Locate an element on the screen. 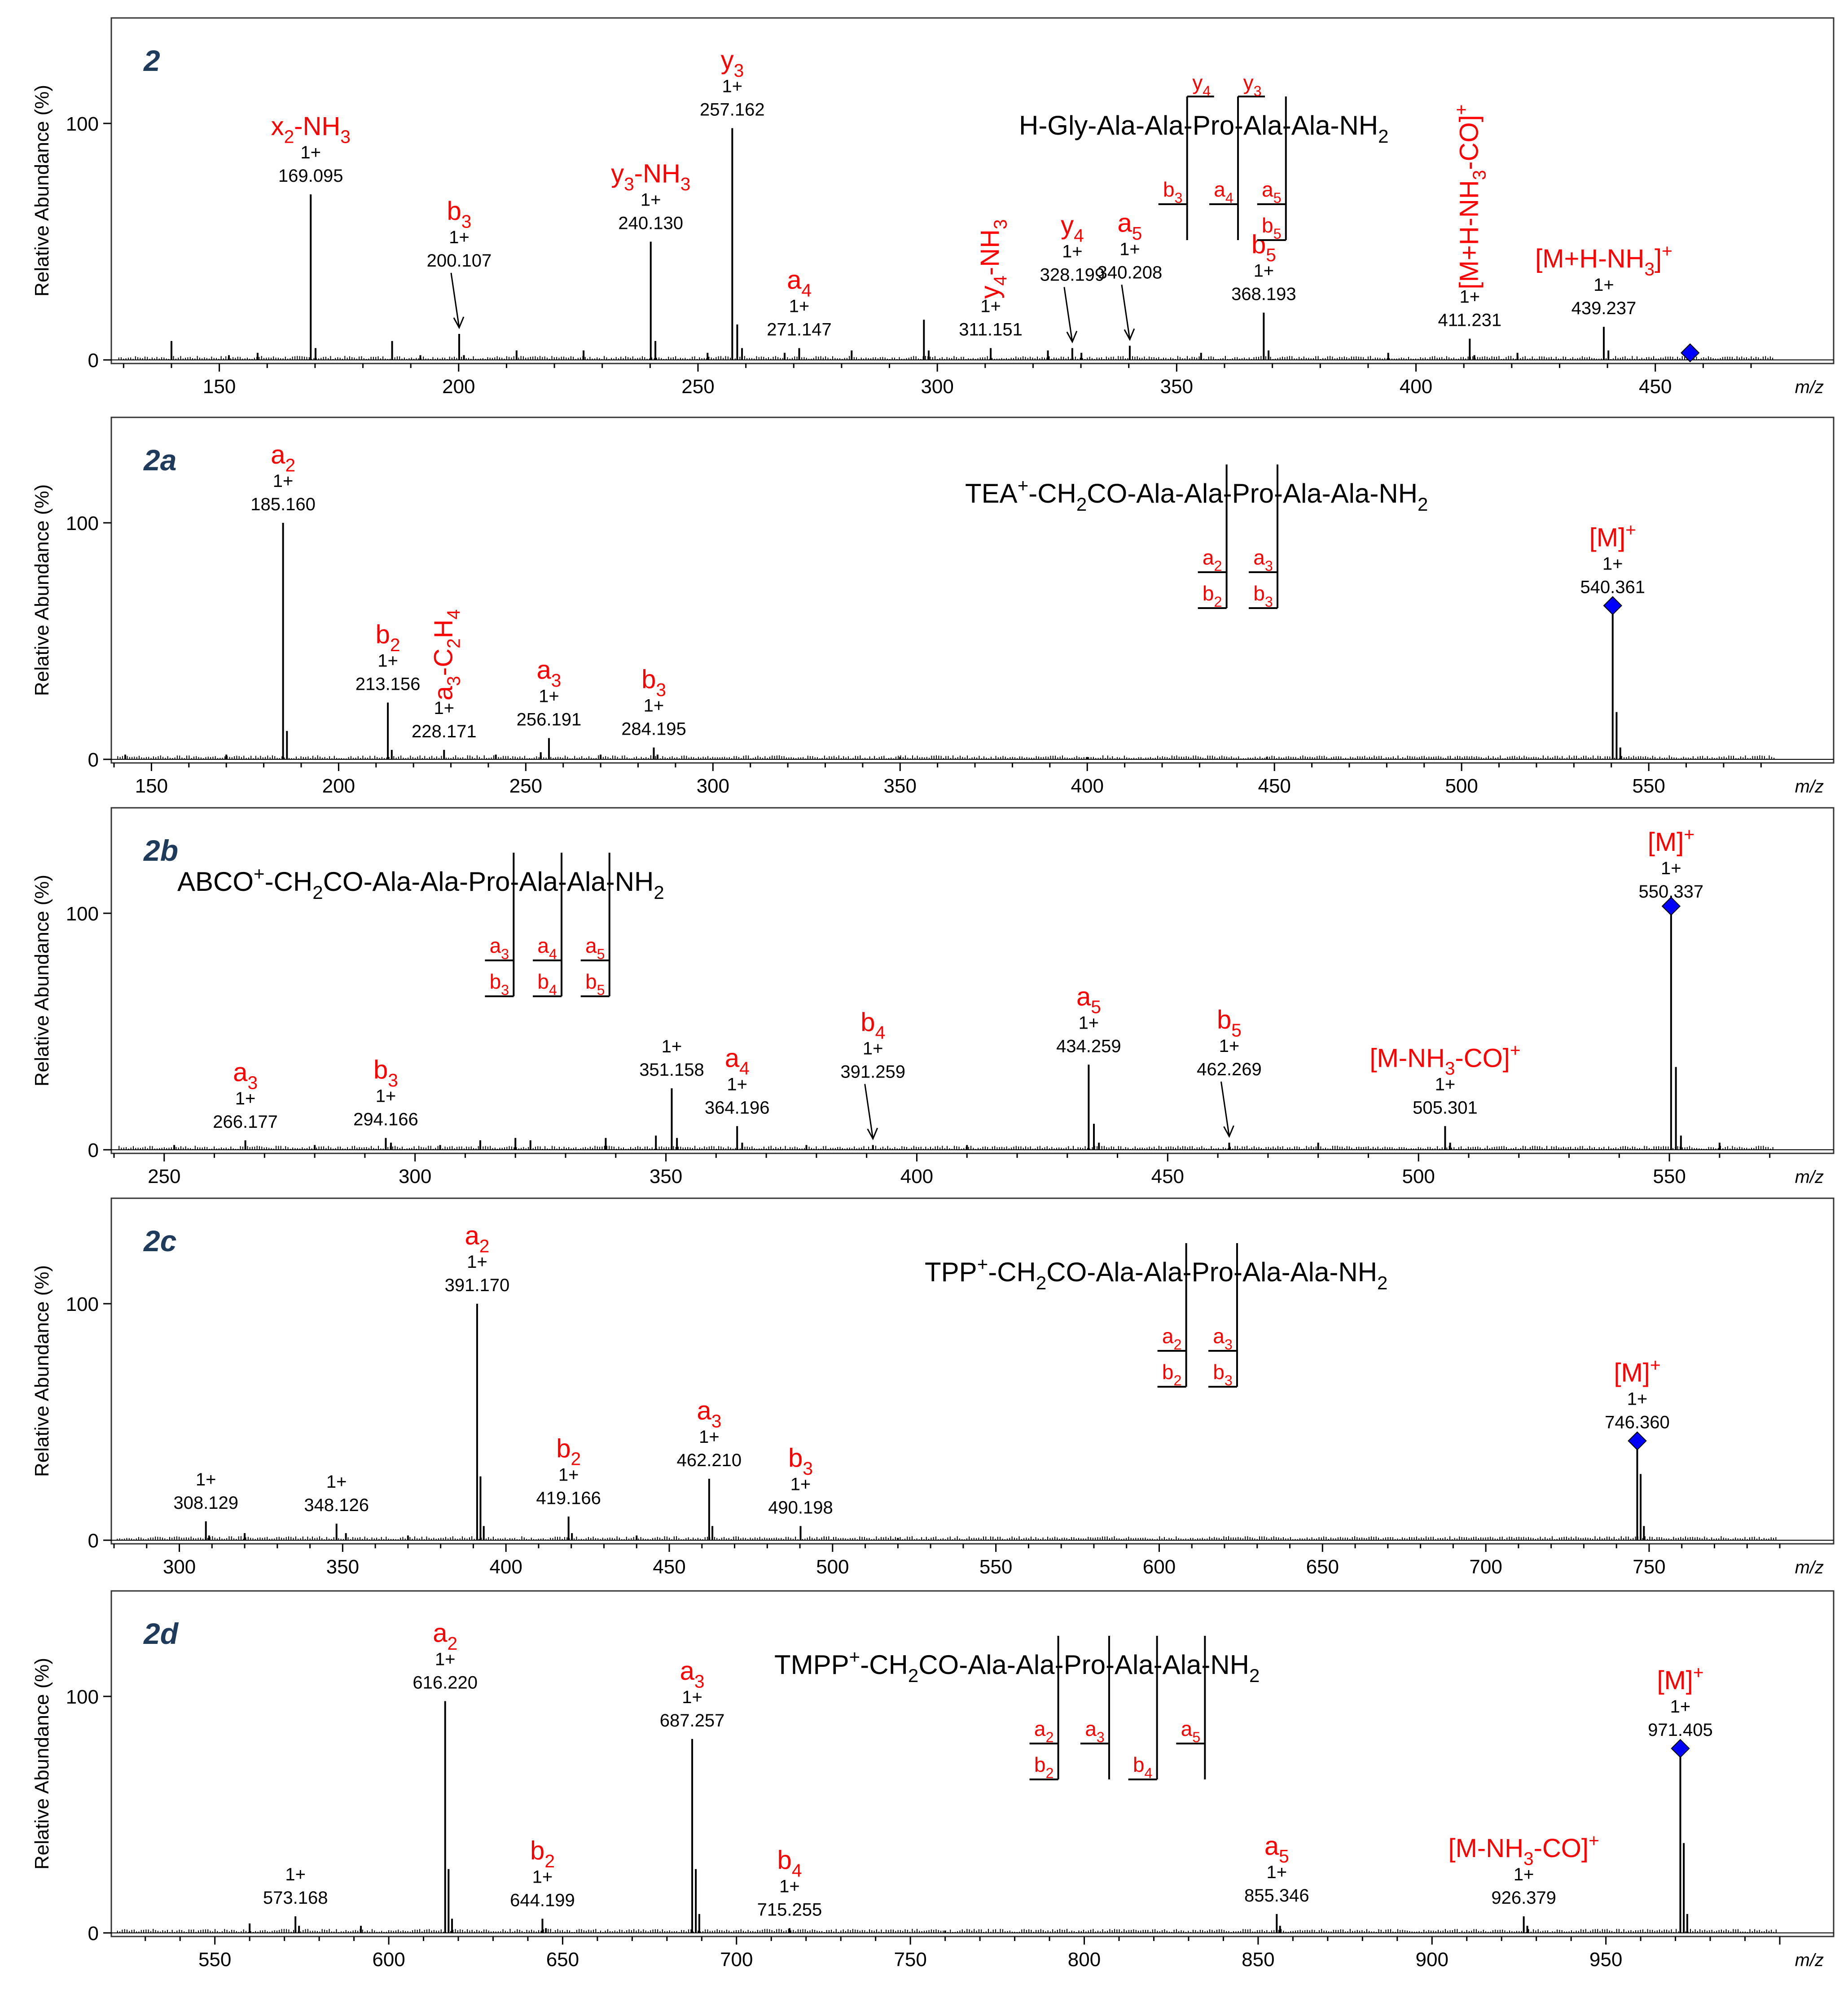  x-tick-label: 150 is located at coordinates (151, 786).